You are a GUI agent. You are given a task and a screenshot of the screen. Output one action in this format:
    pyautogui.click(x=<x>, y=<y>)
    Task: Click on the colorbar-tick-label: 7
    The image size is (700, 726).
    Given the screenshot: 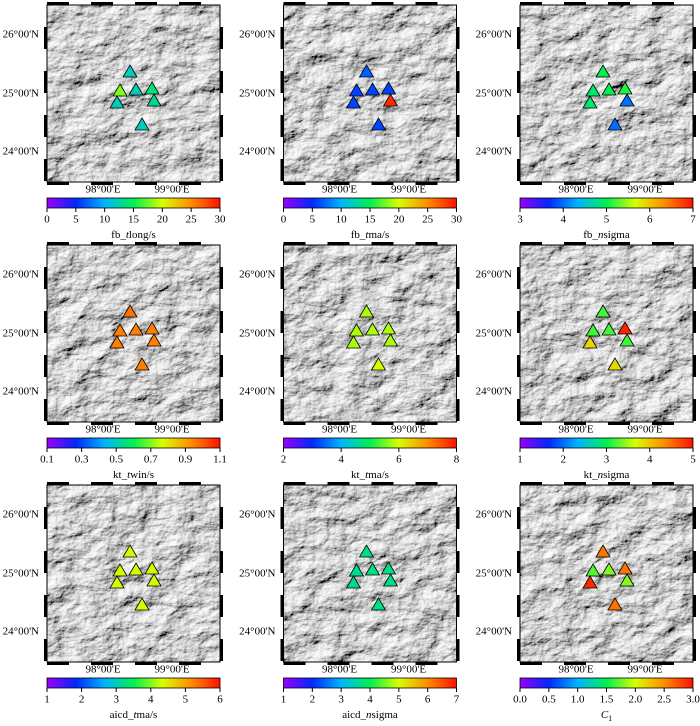 What is the action you would take?
    pyautogui.click(x=457, y=700)
    